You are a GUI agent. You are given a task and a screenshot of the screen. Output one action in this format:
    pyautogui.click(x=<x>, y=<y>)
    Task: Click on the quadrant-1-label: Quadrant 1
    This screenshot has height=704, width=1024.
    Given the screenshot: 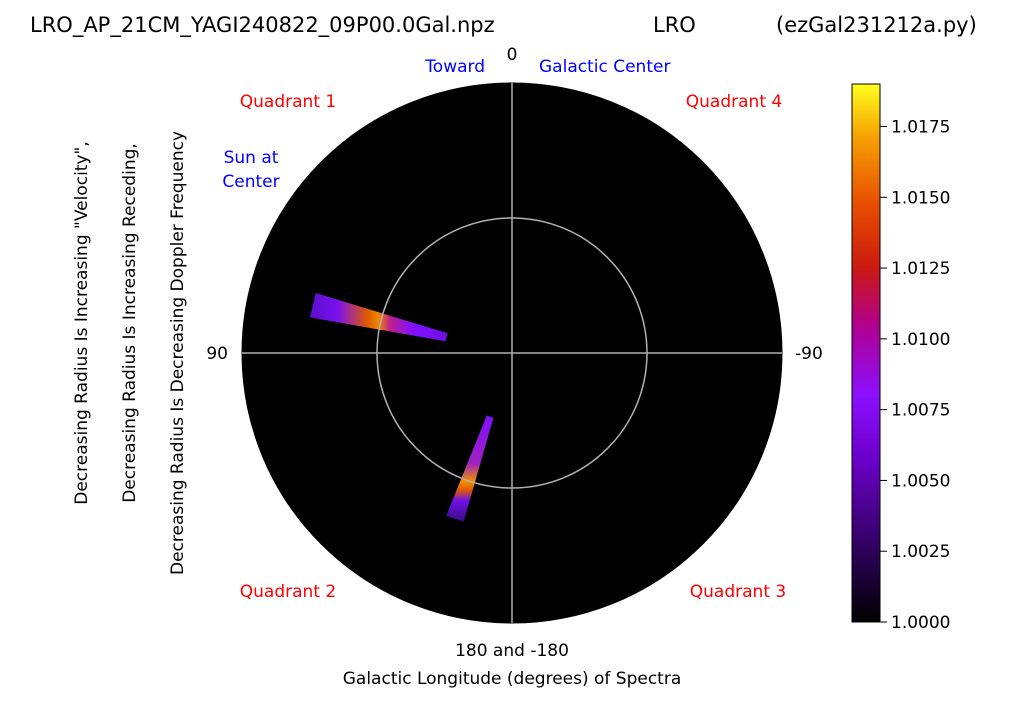 What is the action you would take?
    pyautogui.click(x=288, y=102)
    